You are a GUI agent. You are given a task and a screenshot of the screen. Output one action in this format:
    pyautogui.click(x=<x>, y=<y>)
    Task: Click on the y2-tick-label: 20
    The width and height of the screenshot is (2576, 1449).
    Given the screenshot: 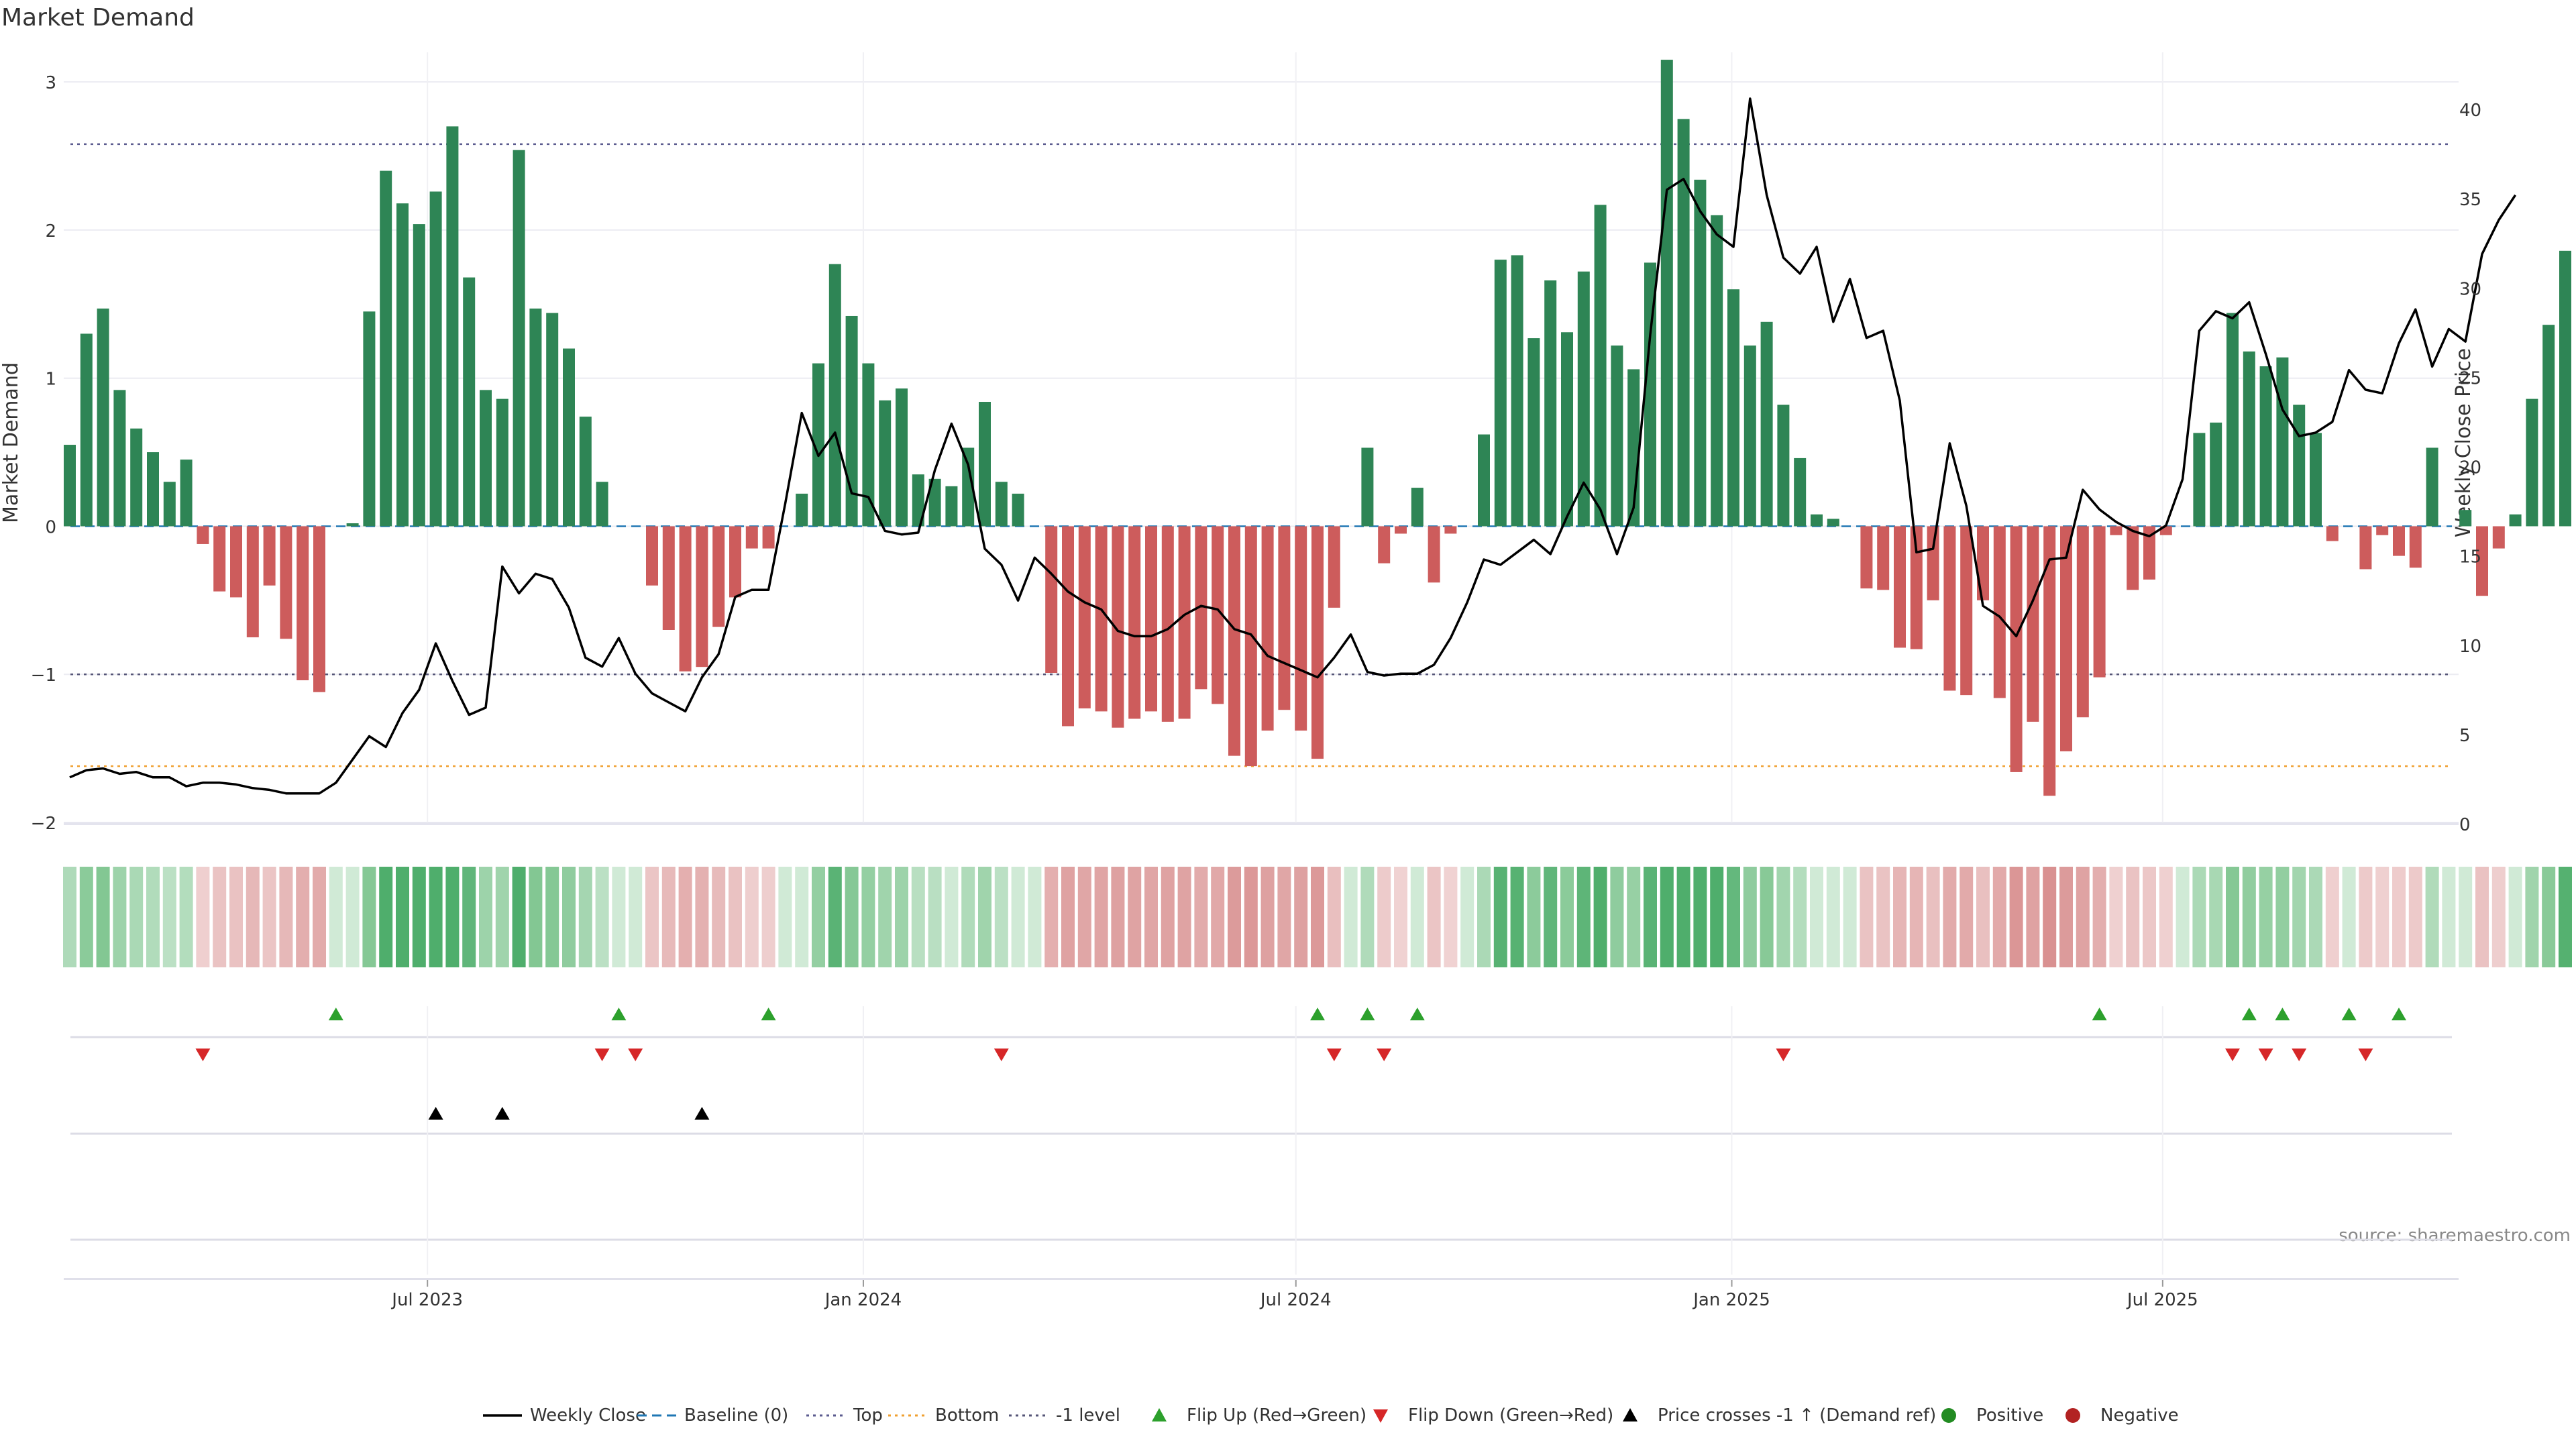 What is the action you would take?
    pyautogui.click(x=2470, y=468)
    